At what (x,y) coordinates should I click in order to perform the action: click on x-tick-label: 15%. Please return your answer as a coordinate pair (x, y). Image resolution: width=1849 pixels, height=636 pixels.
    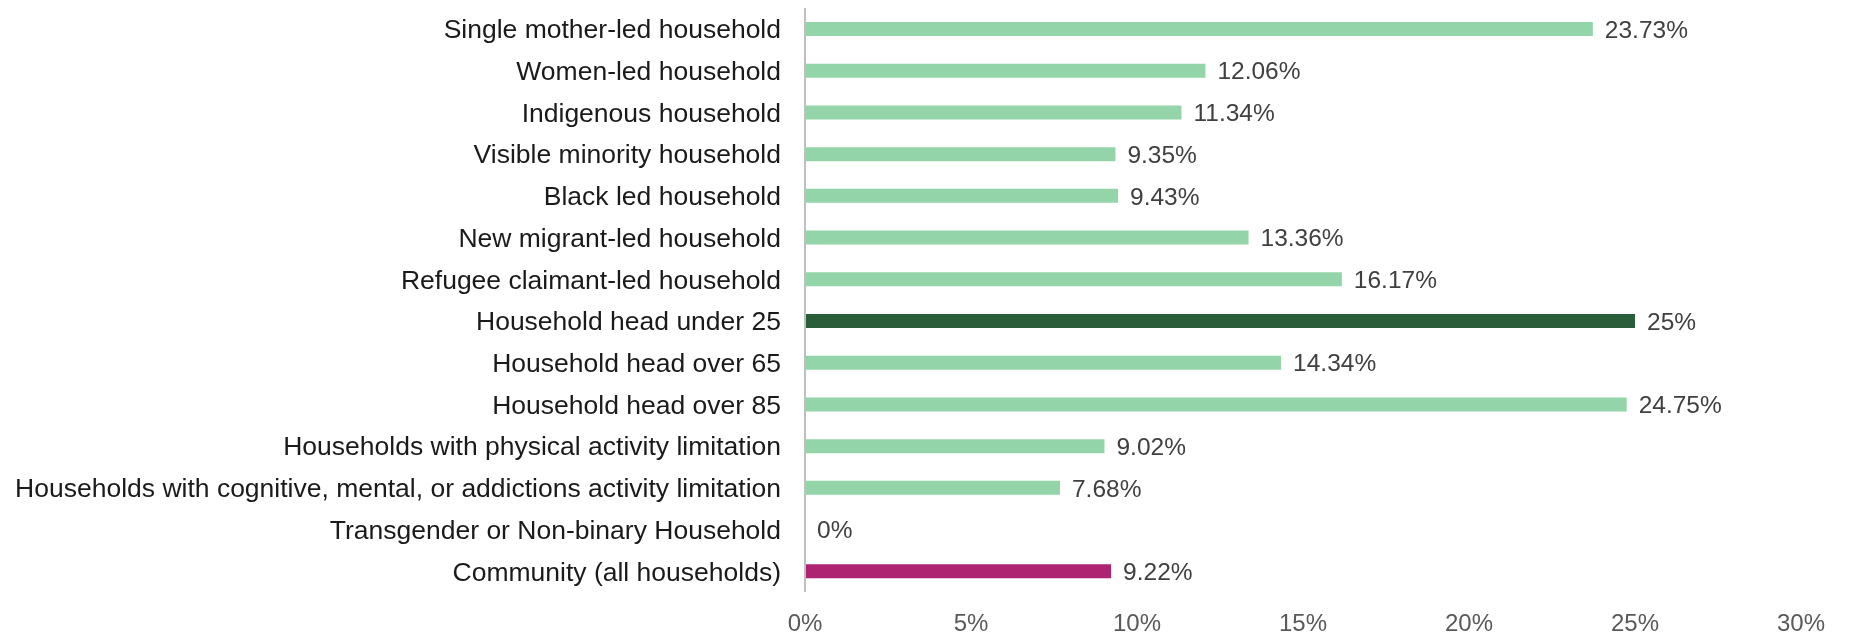
    Looking at the image, I should click on (1303, 622).